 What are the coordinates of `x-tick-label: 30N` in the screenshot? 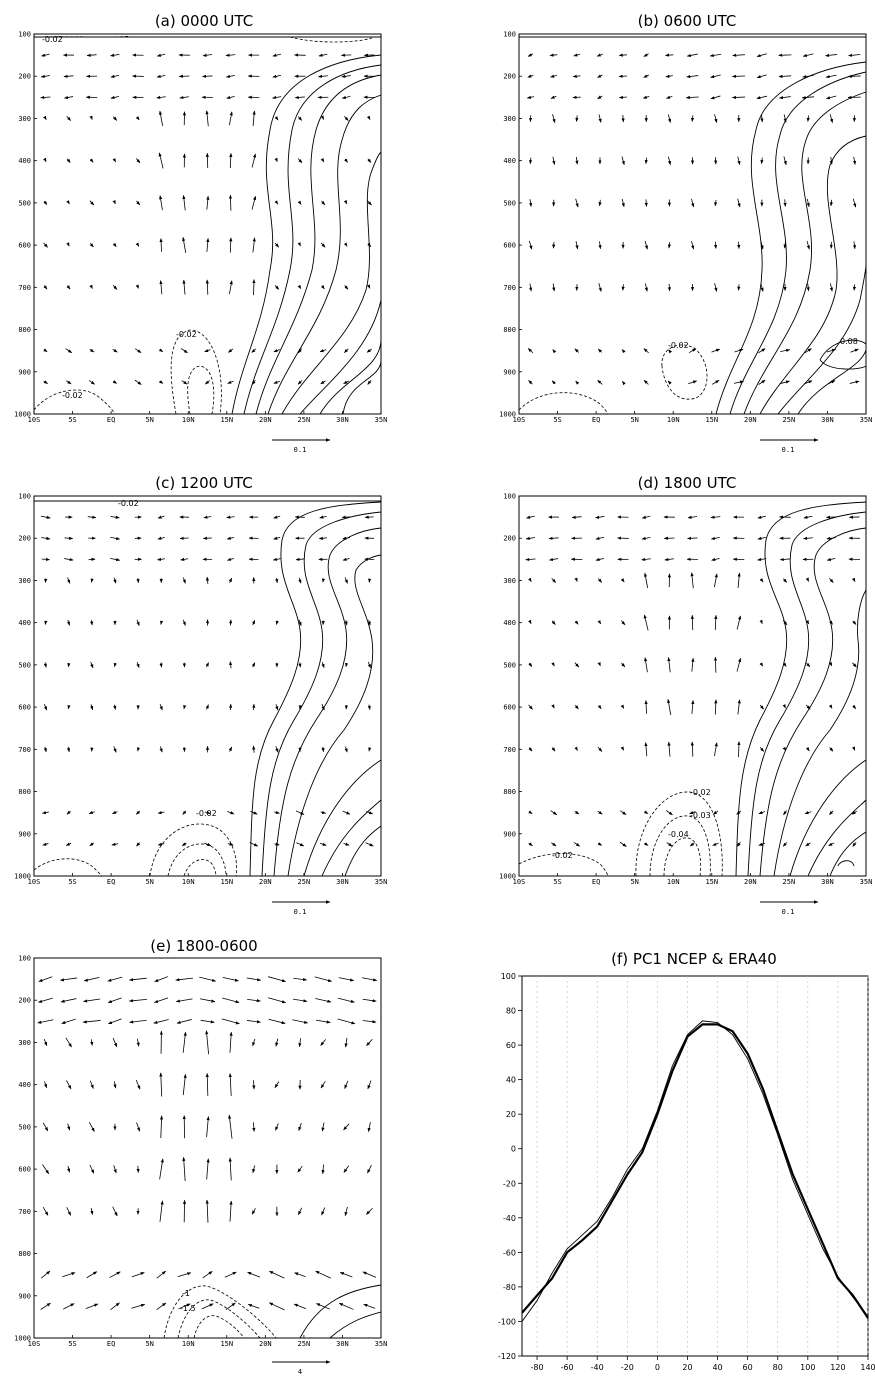 It's located at (827, 882).